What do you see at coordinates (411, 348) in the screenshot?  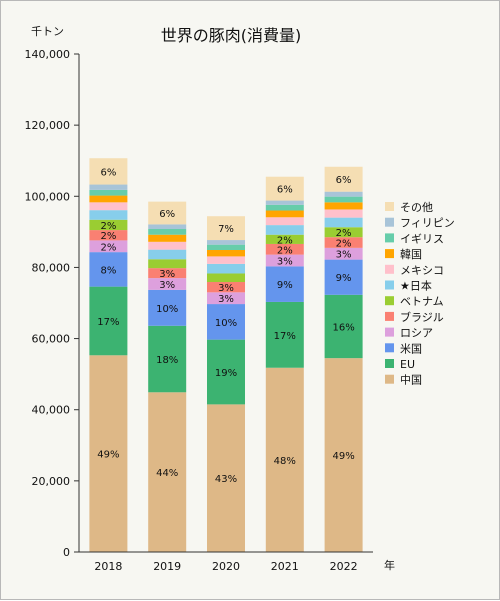 I see `legend-label: 米国` at bounding box center [411, 348].